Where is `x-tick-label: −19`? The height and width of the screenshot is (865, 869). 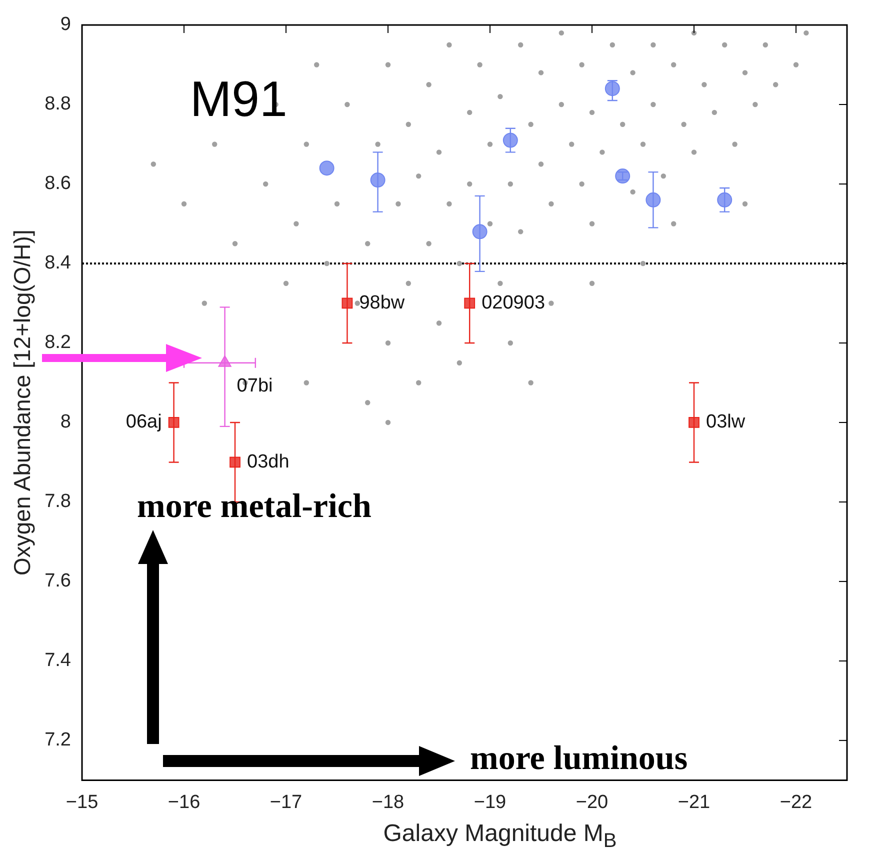
x-tick-label: −19 is located at coordinates (490, 802).